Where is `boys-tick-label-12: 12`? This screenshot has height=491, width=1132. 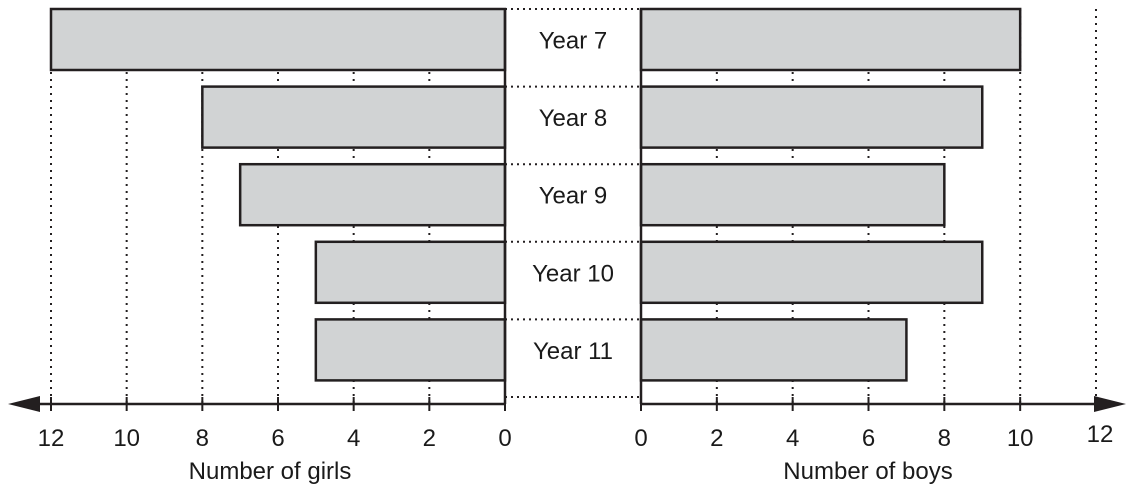
boys-tick-label-12: 12 is located at coordinates (1100, 434).